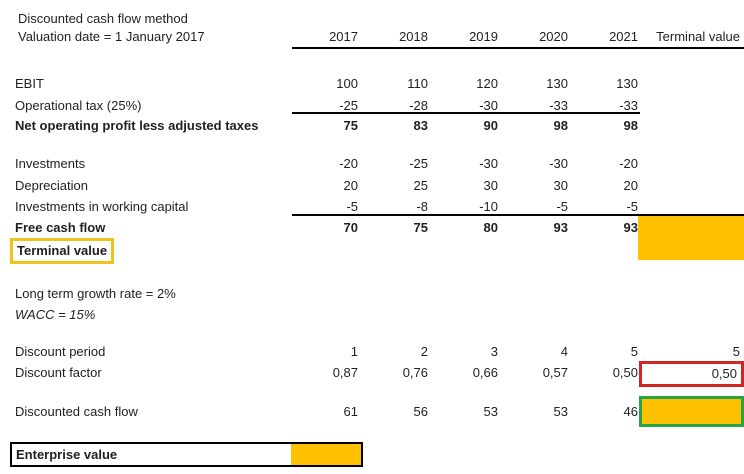 The width and height of the screenshot is (744, 474). I want to click on terminal-dcf-highlight-cell, so click(691, 411).